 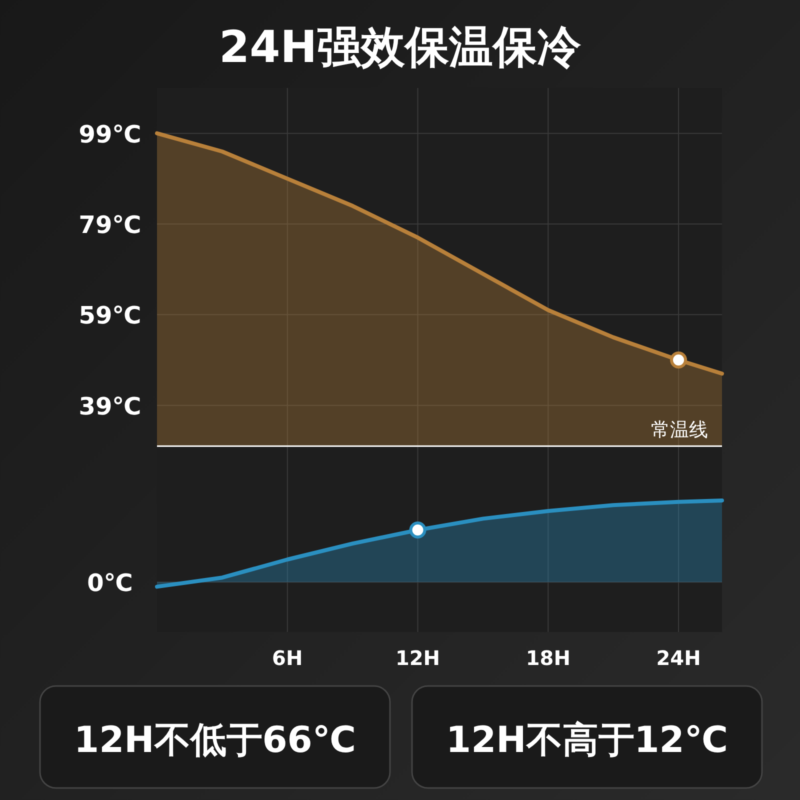 What do you see at coordinates (110, 583) in the screenshot?
I see `y-tick-label: 0℃` at bounding box center [110, 583].